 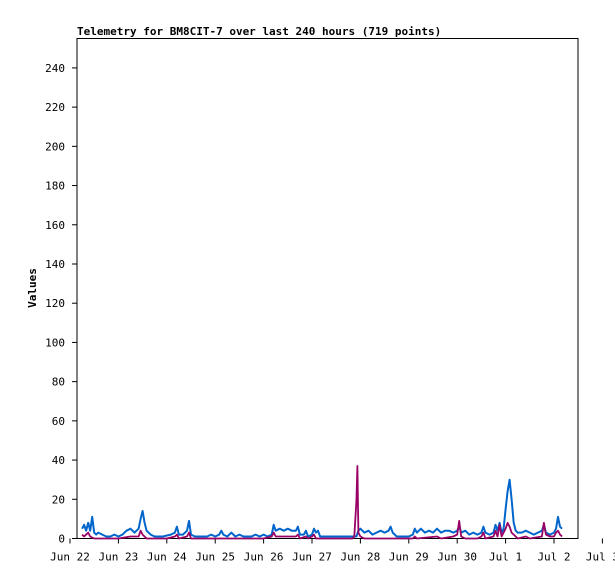 I want to click on x-tick-label: Jul 3, so click(x=600, y=557).